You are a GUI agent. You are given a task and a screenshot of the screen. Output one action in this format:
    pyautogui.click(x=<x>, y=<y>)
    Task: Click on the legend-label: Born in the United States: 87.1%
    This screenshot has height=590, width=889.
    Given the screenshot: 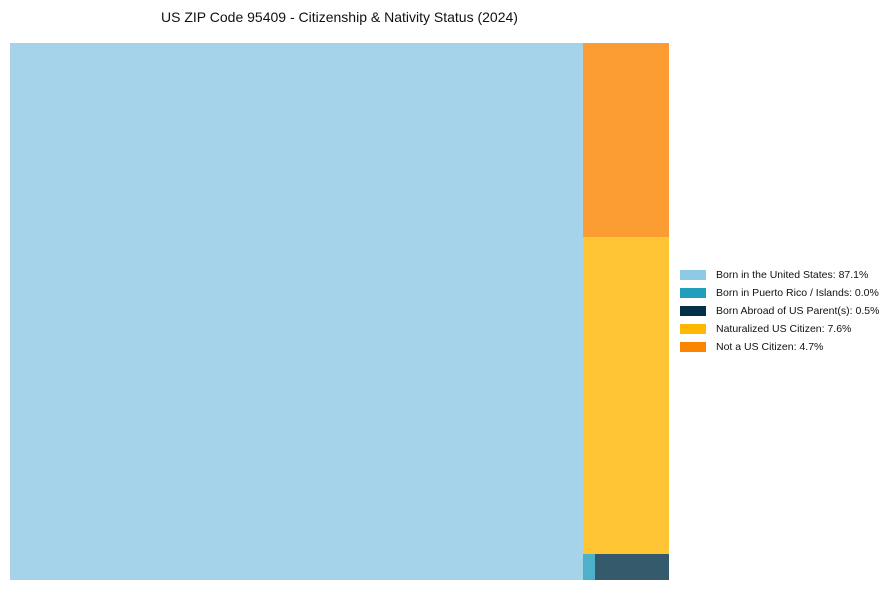 What is the action you would take?
    pyautogui.click(x=792, y=275)
    